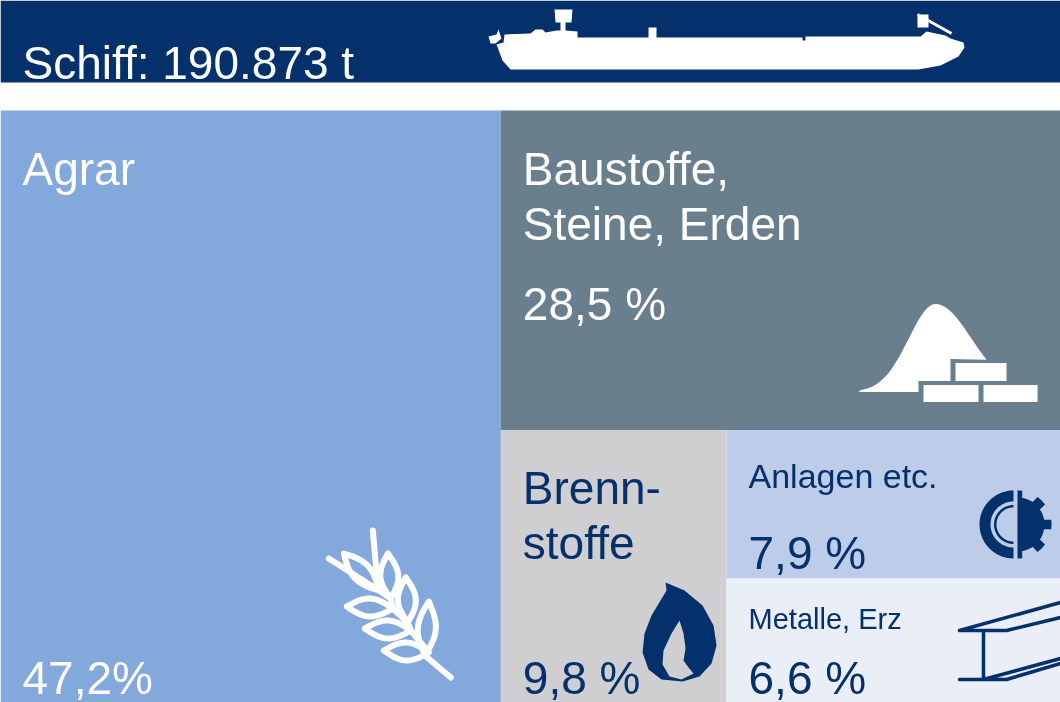 The image size is (1060, 702). What do you see at coordinates (843, 476) in the screenshot?
I see `category-label: Anlagen etc.` at bounding box center [843, 476].